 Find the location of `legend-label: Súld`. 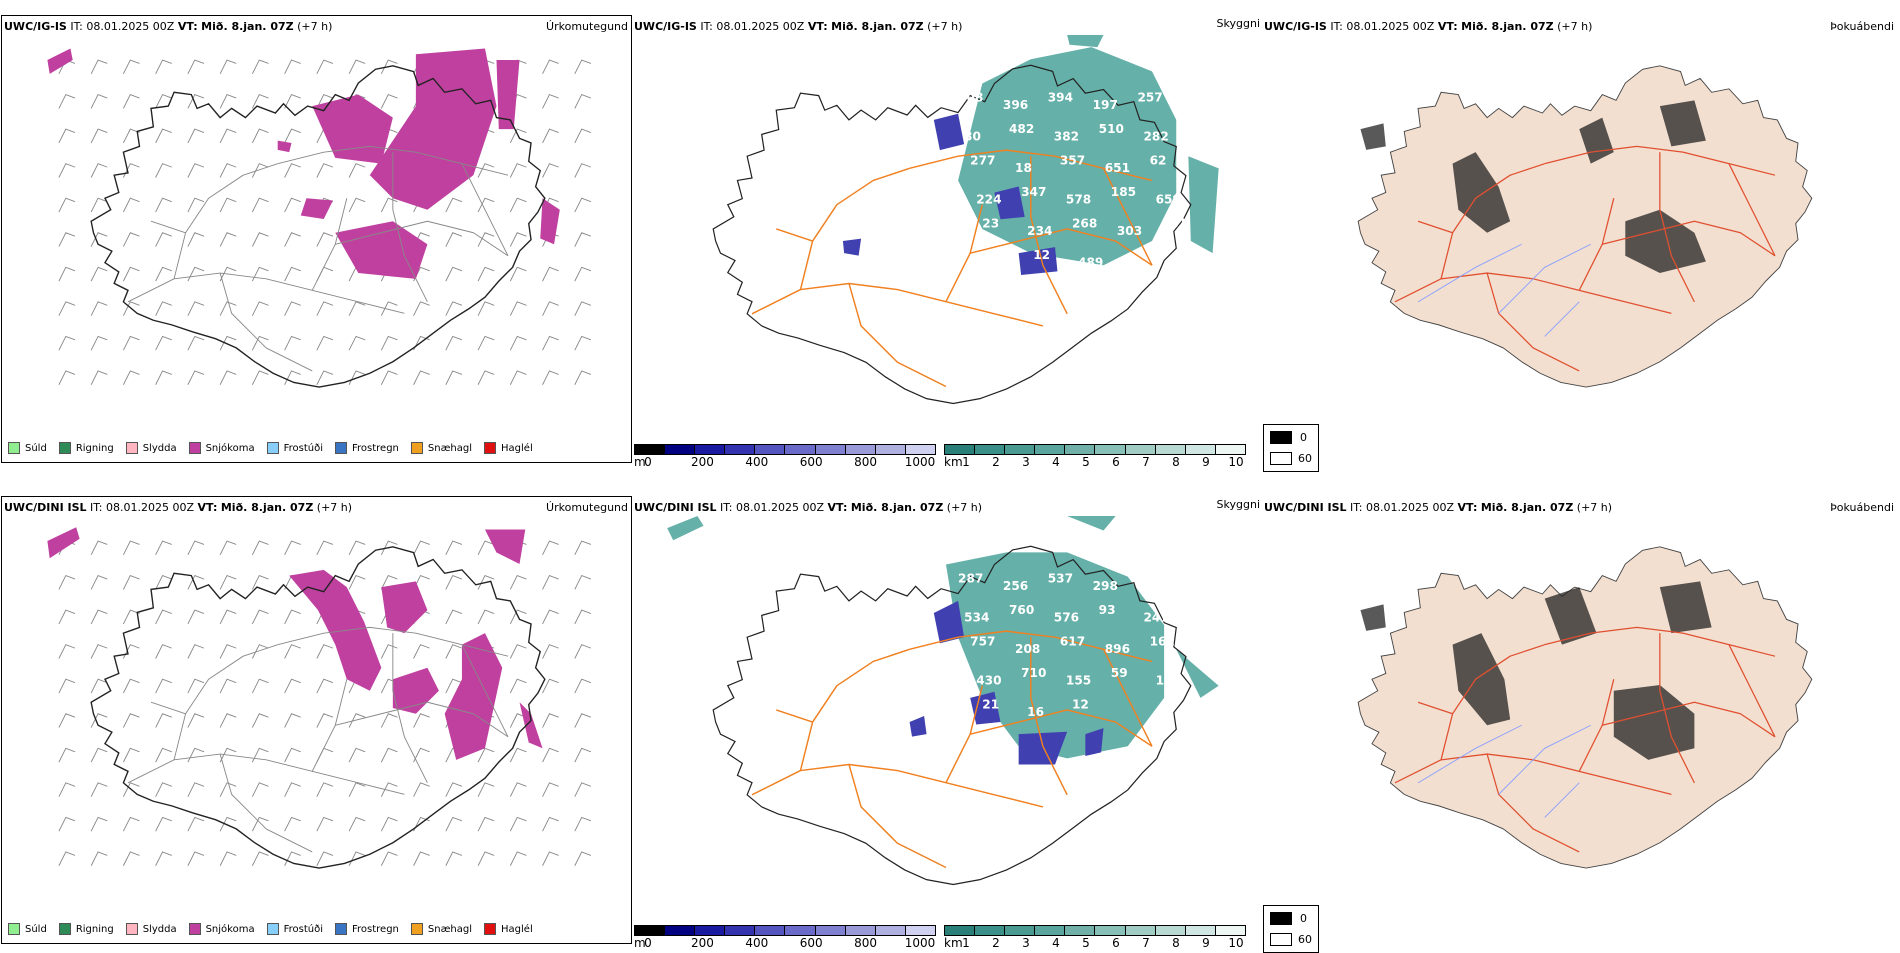

legend-label: Súld is located at coordinates (36, 448).